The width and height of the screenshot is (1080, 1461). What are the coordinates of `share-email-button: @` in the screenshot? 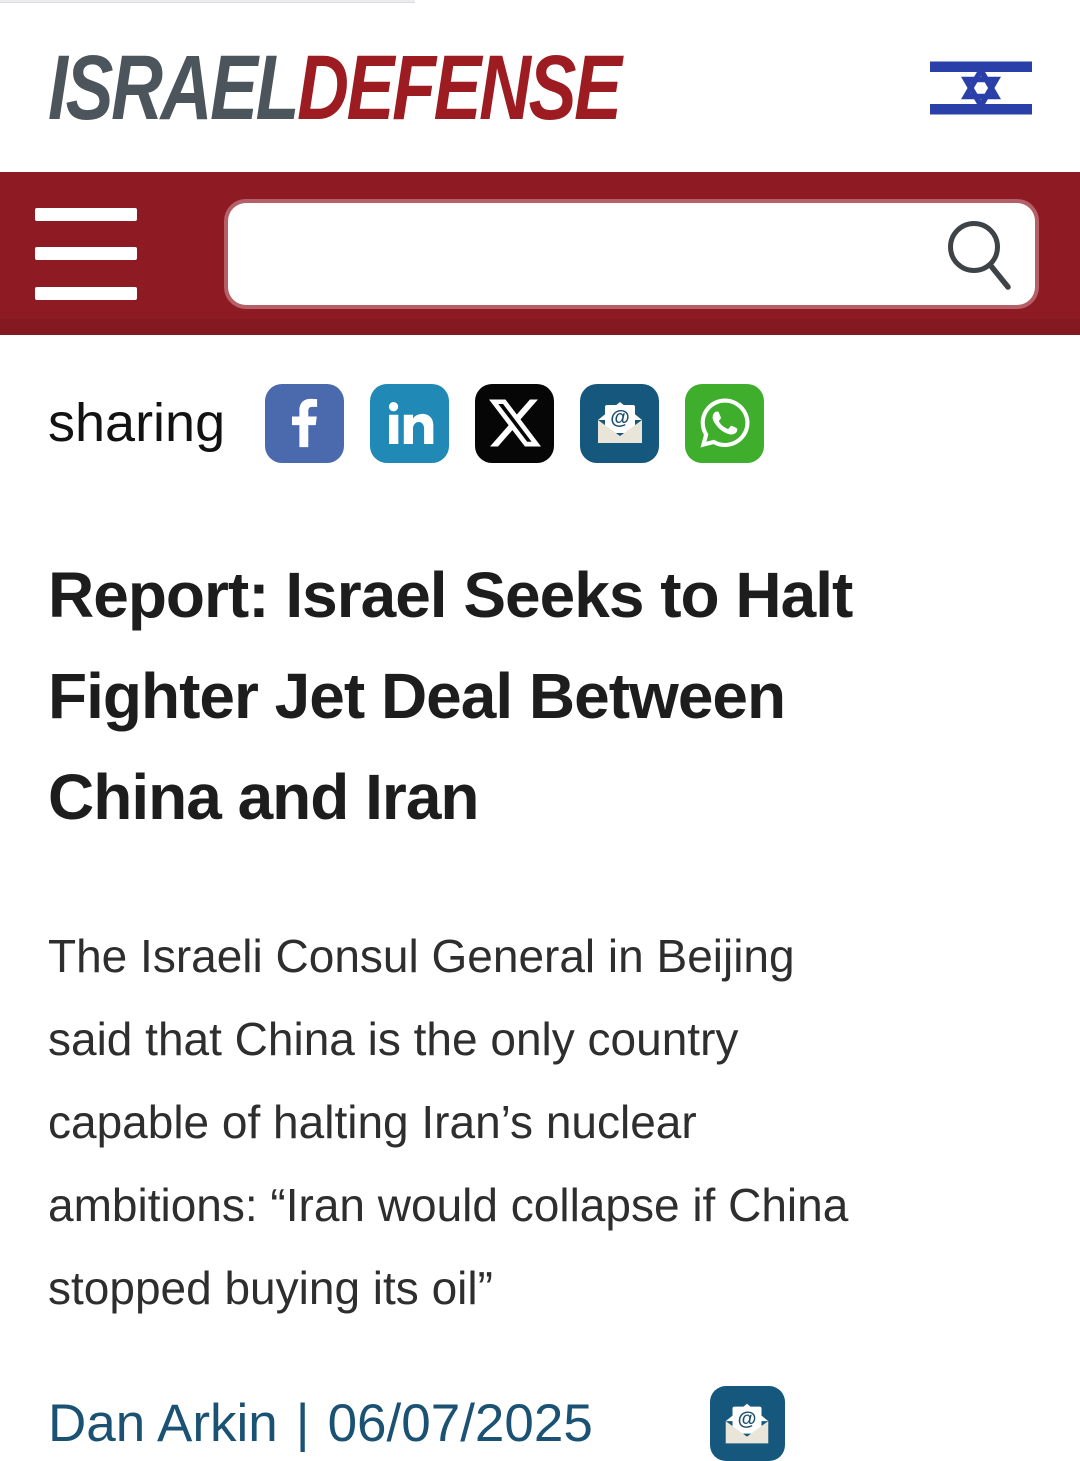 It's located at (620, 423).